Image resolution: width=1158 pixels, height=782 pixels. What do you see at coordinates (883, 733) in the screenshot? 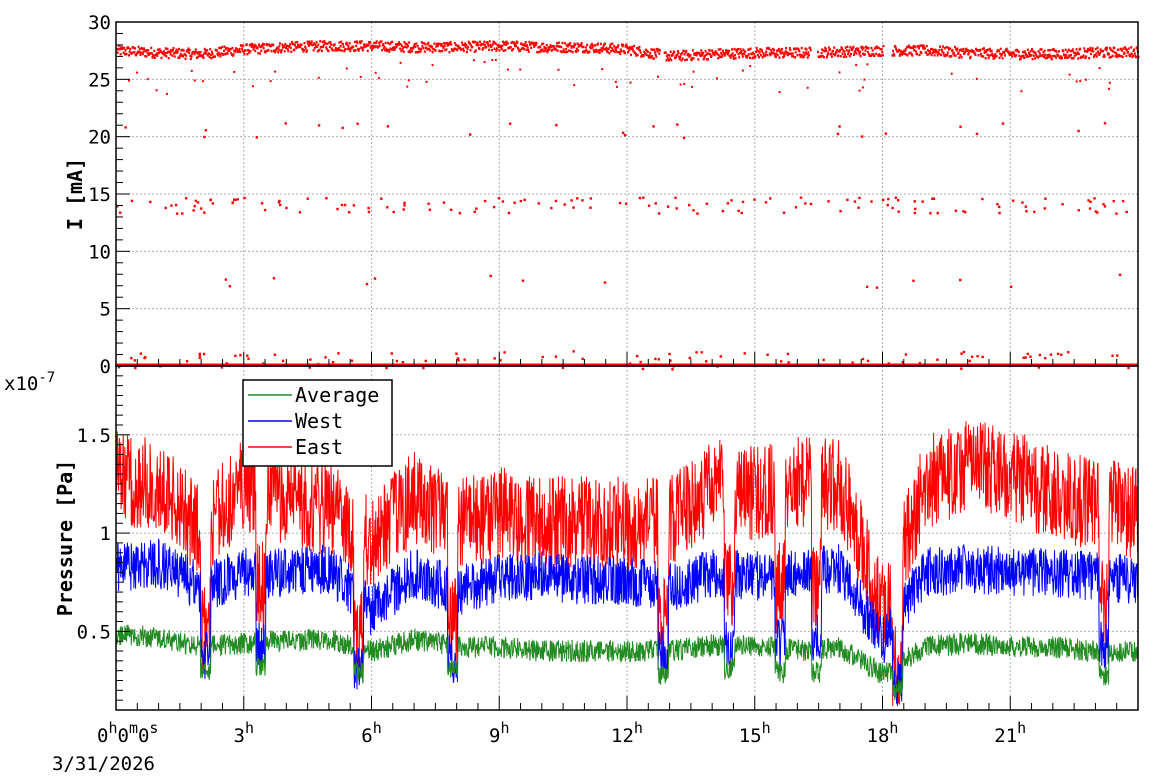
I see `x-tick-label: 18h` at bounding box center [883, 733].